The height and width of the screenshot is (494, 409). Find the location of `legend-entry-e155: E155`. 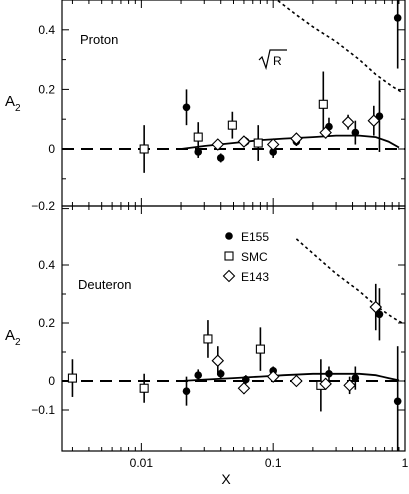

legend-entry-e155: E155 is located at coordinates (247, 237).